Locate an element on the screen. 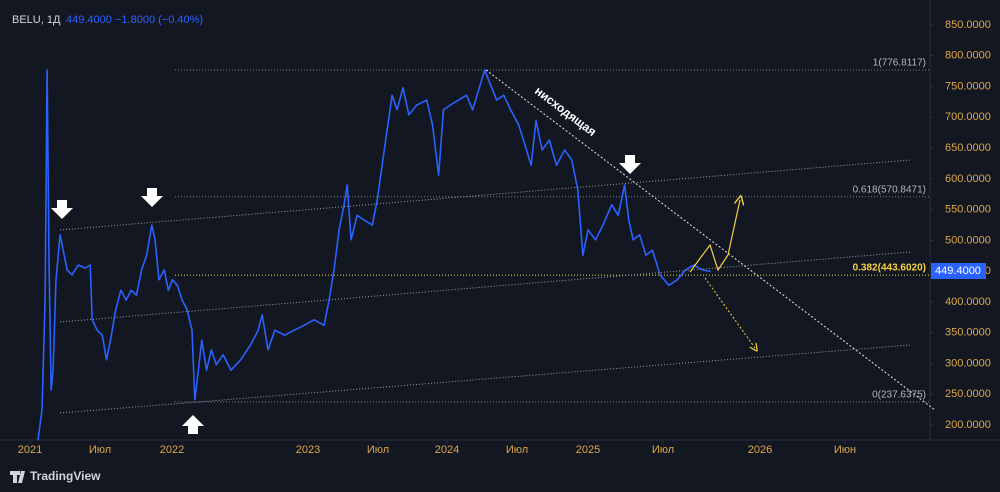  y-tick-label: 600.0000 is located at coordinates (968, 179).